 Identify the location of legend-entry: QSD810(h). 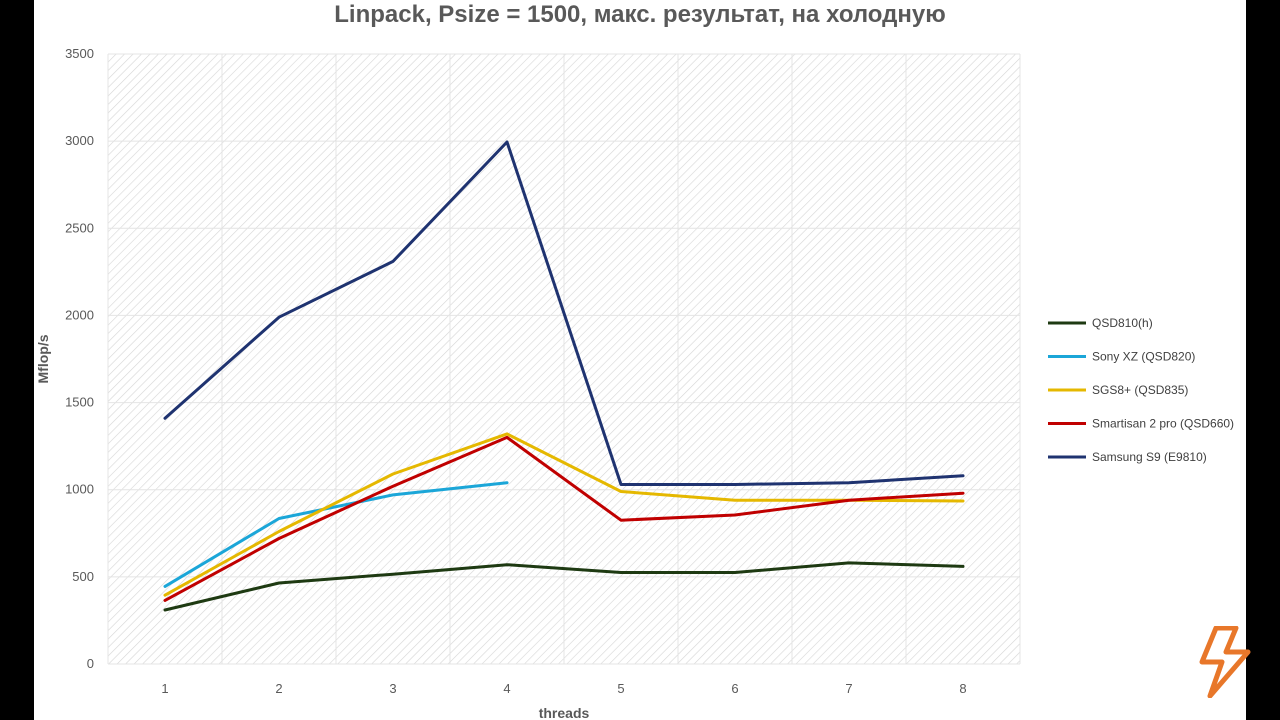
(1122, 323).